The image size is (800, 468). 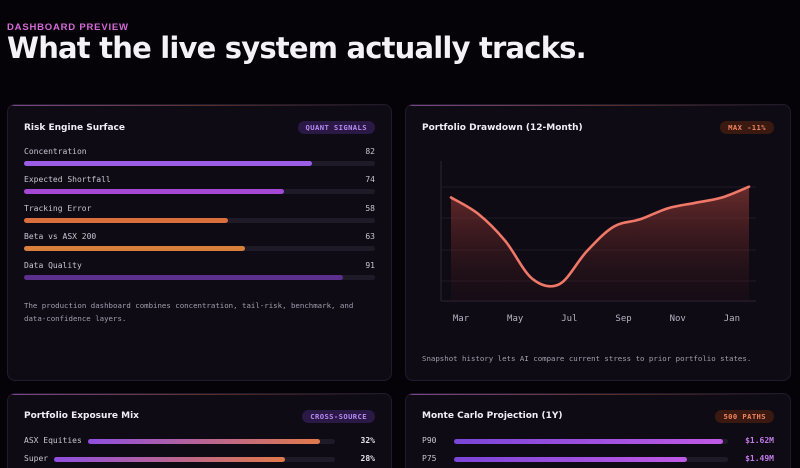 What do you see at coordinates (68, 27) in the screenshot?
I see `section-eyebrow: DASHBOARD PREVIEW` at bounding box center [68, 27].